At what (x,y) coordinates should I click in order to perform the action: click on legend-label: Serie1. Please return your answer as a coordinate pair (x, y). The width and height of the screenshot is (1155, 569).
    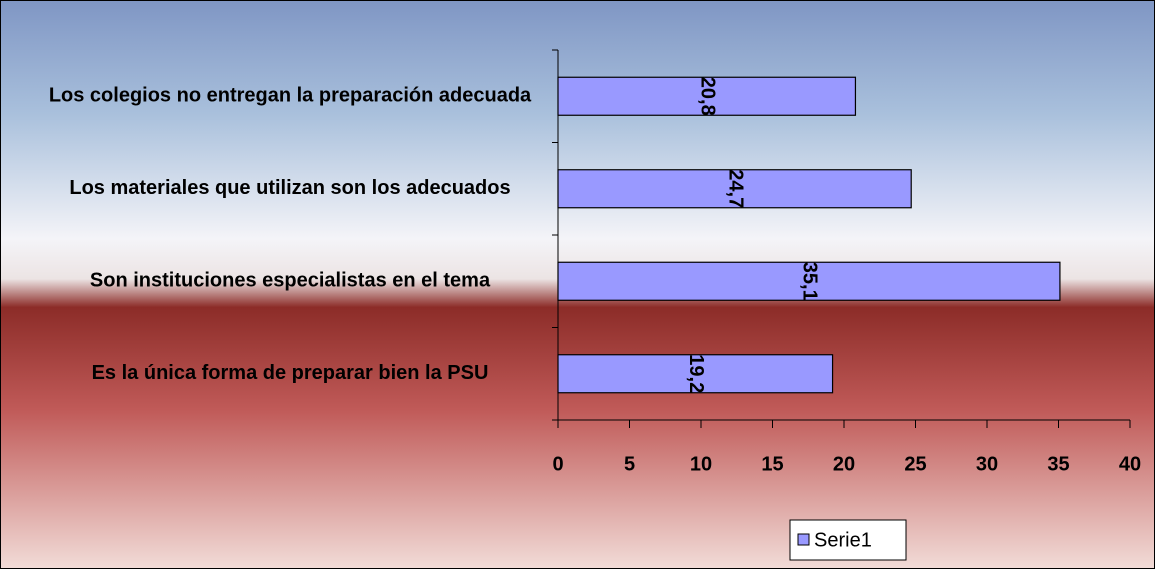
    Looking at the image, I should click on (843, 540).